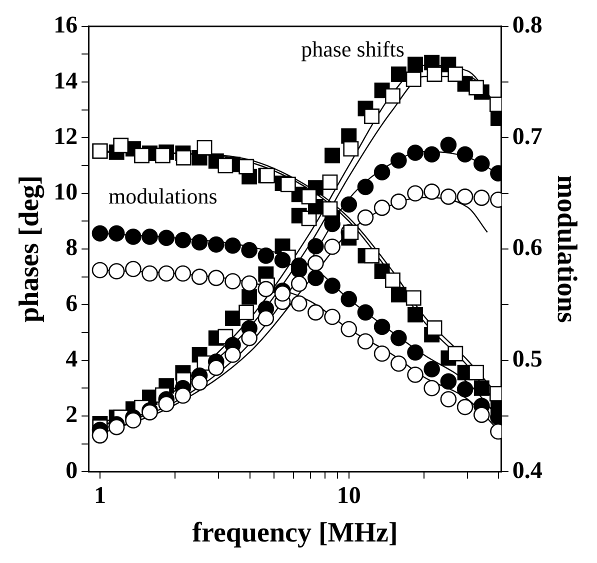 The image size is (597, 563). What do you see at coordinates (66, 25) in the screenshot?
I see `y-tick-label: 16` at bounding box center [66, 25].